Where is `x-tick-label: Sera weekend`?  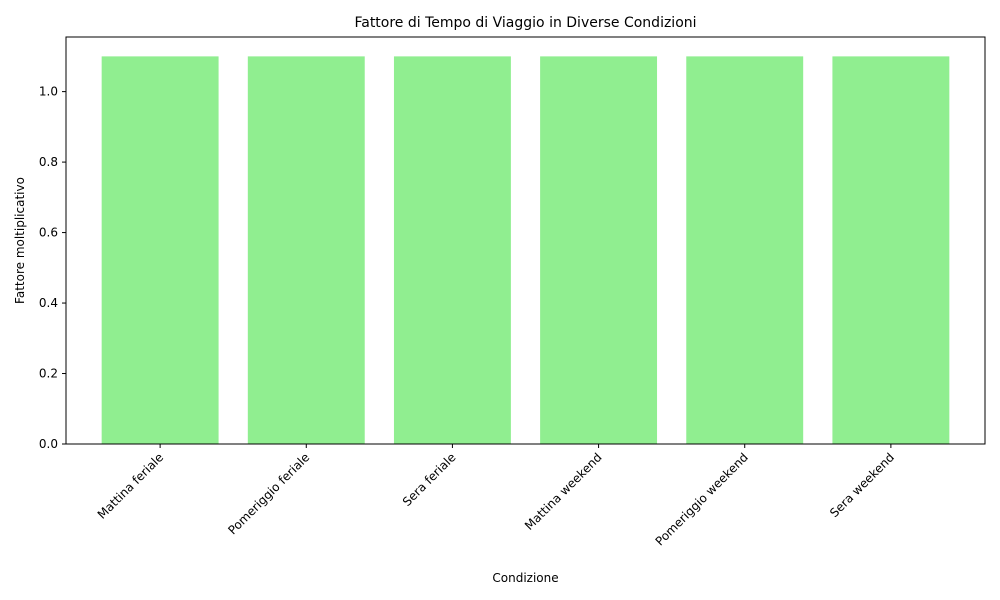
x-tick-label: Sera weekend is located at coordinates (862, 485).